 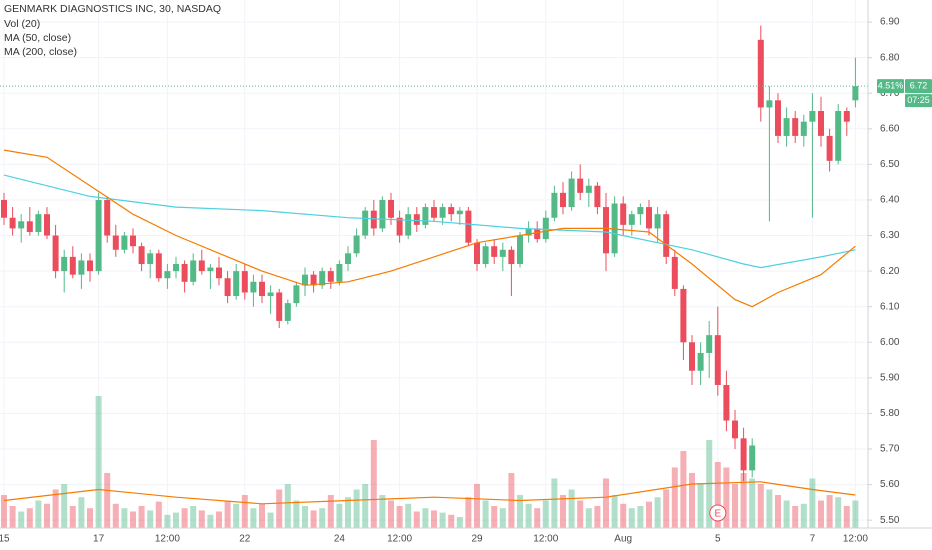 I want to click on y-tick-label: 6.10, so click(x=890, y=306).